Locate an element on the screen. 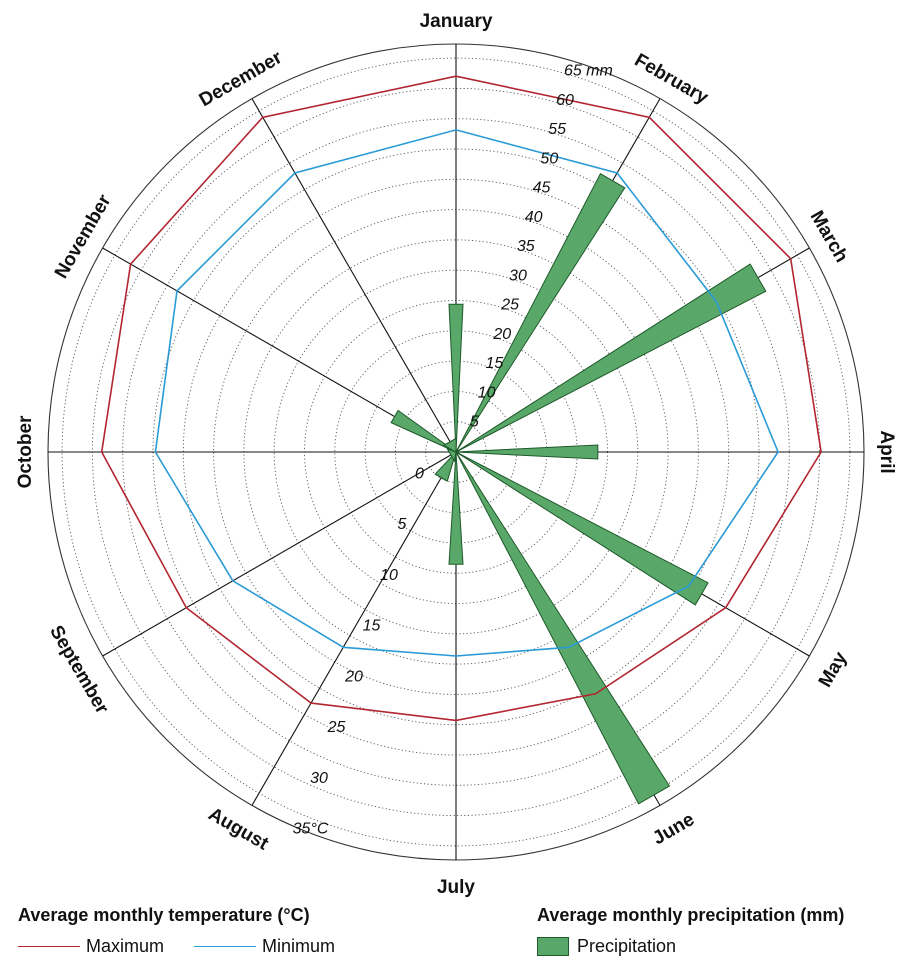  temperature-tick-label: 15 is located at coordinates (372, 626).